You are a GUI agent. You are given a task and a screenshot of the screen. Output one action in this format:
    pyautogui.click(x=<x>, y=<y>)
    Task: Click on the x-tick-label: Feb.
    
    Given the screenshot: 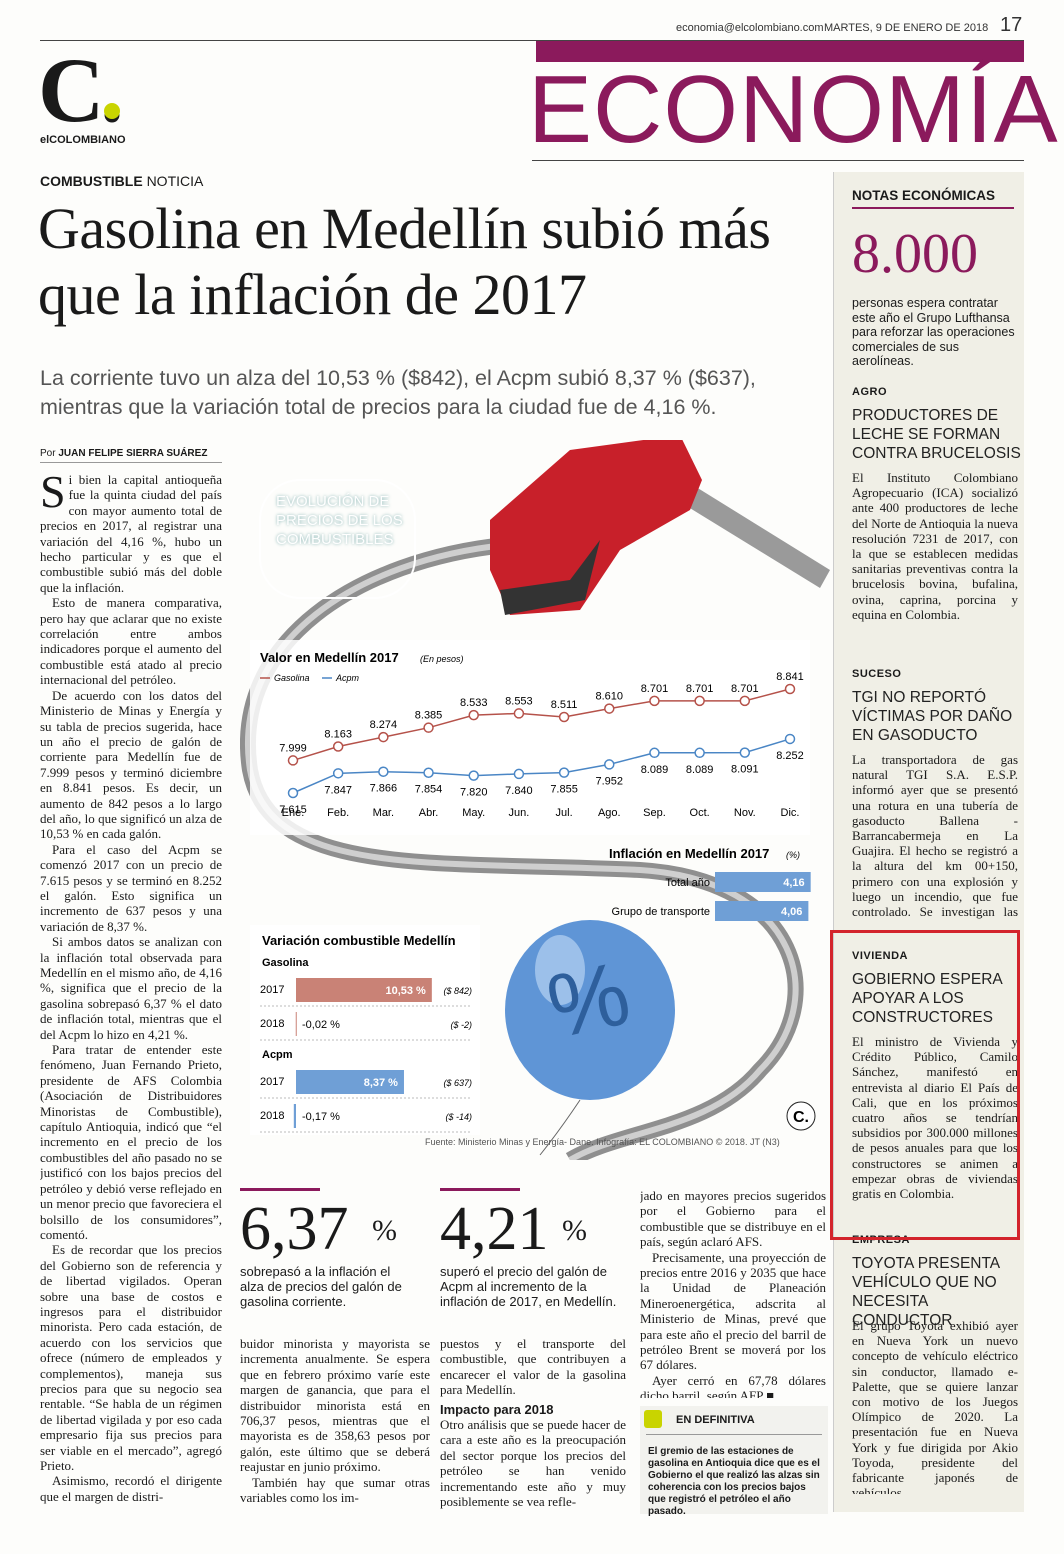 What is the action you would take?
    pyautogui.click(x=338, y=813)
    